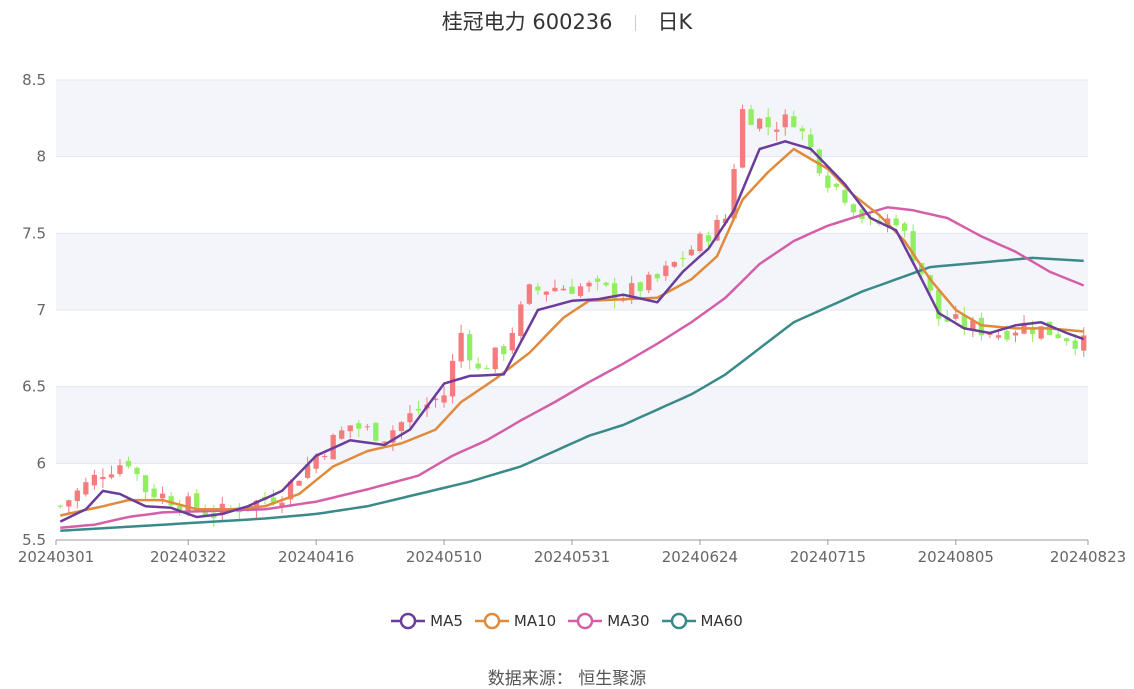 The width and height of the screenshot is (1134, 689). Describe the element at coordinates (567, 676) in the screenshot. I see `data-source: 数据来源： 恒生聚源` at that location.